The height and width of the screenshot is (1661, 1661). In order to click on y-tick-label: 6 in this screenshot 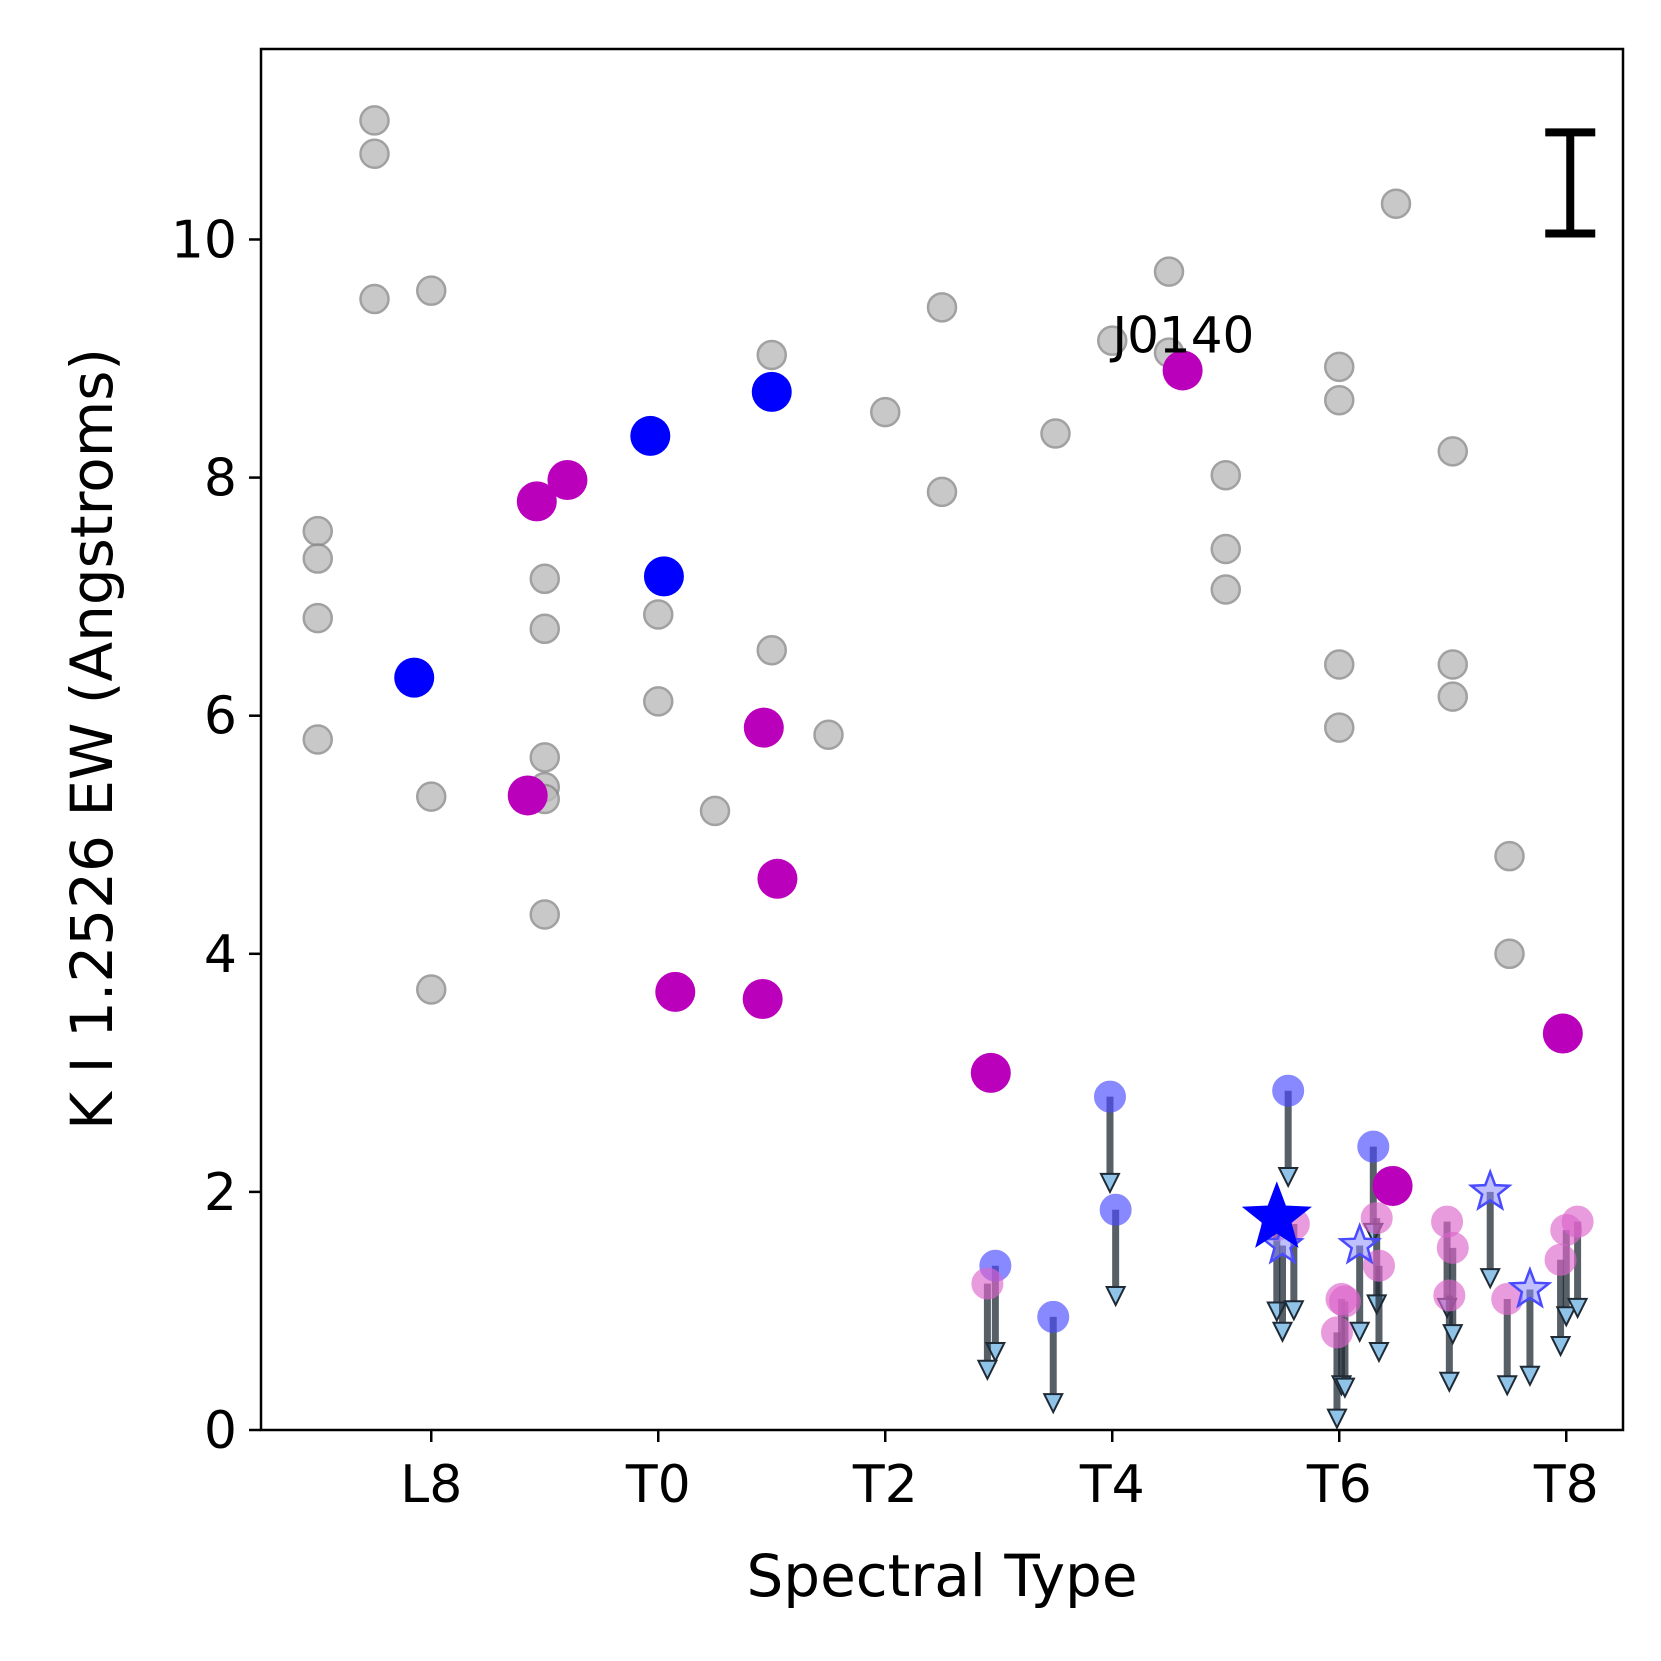, I will do `click(220, 717)`.